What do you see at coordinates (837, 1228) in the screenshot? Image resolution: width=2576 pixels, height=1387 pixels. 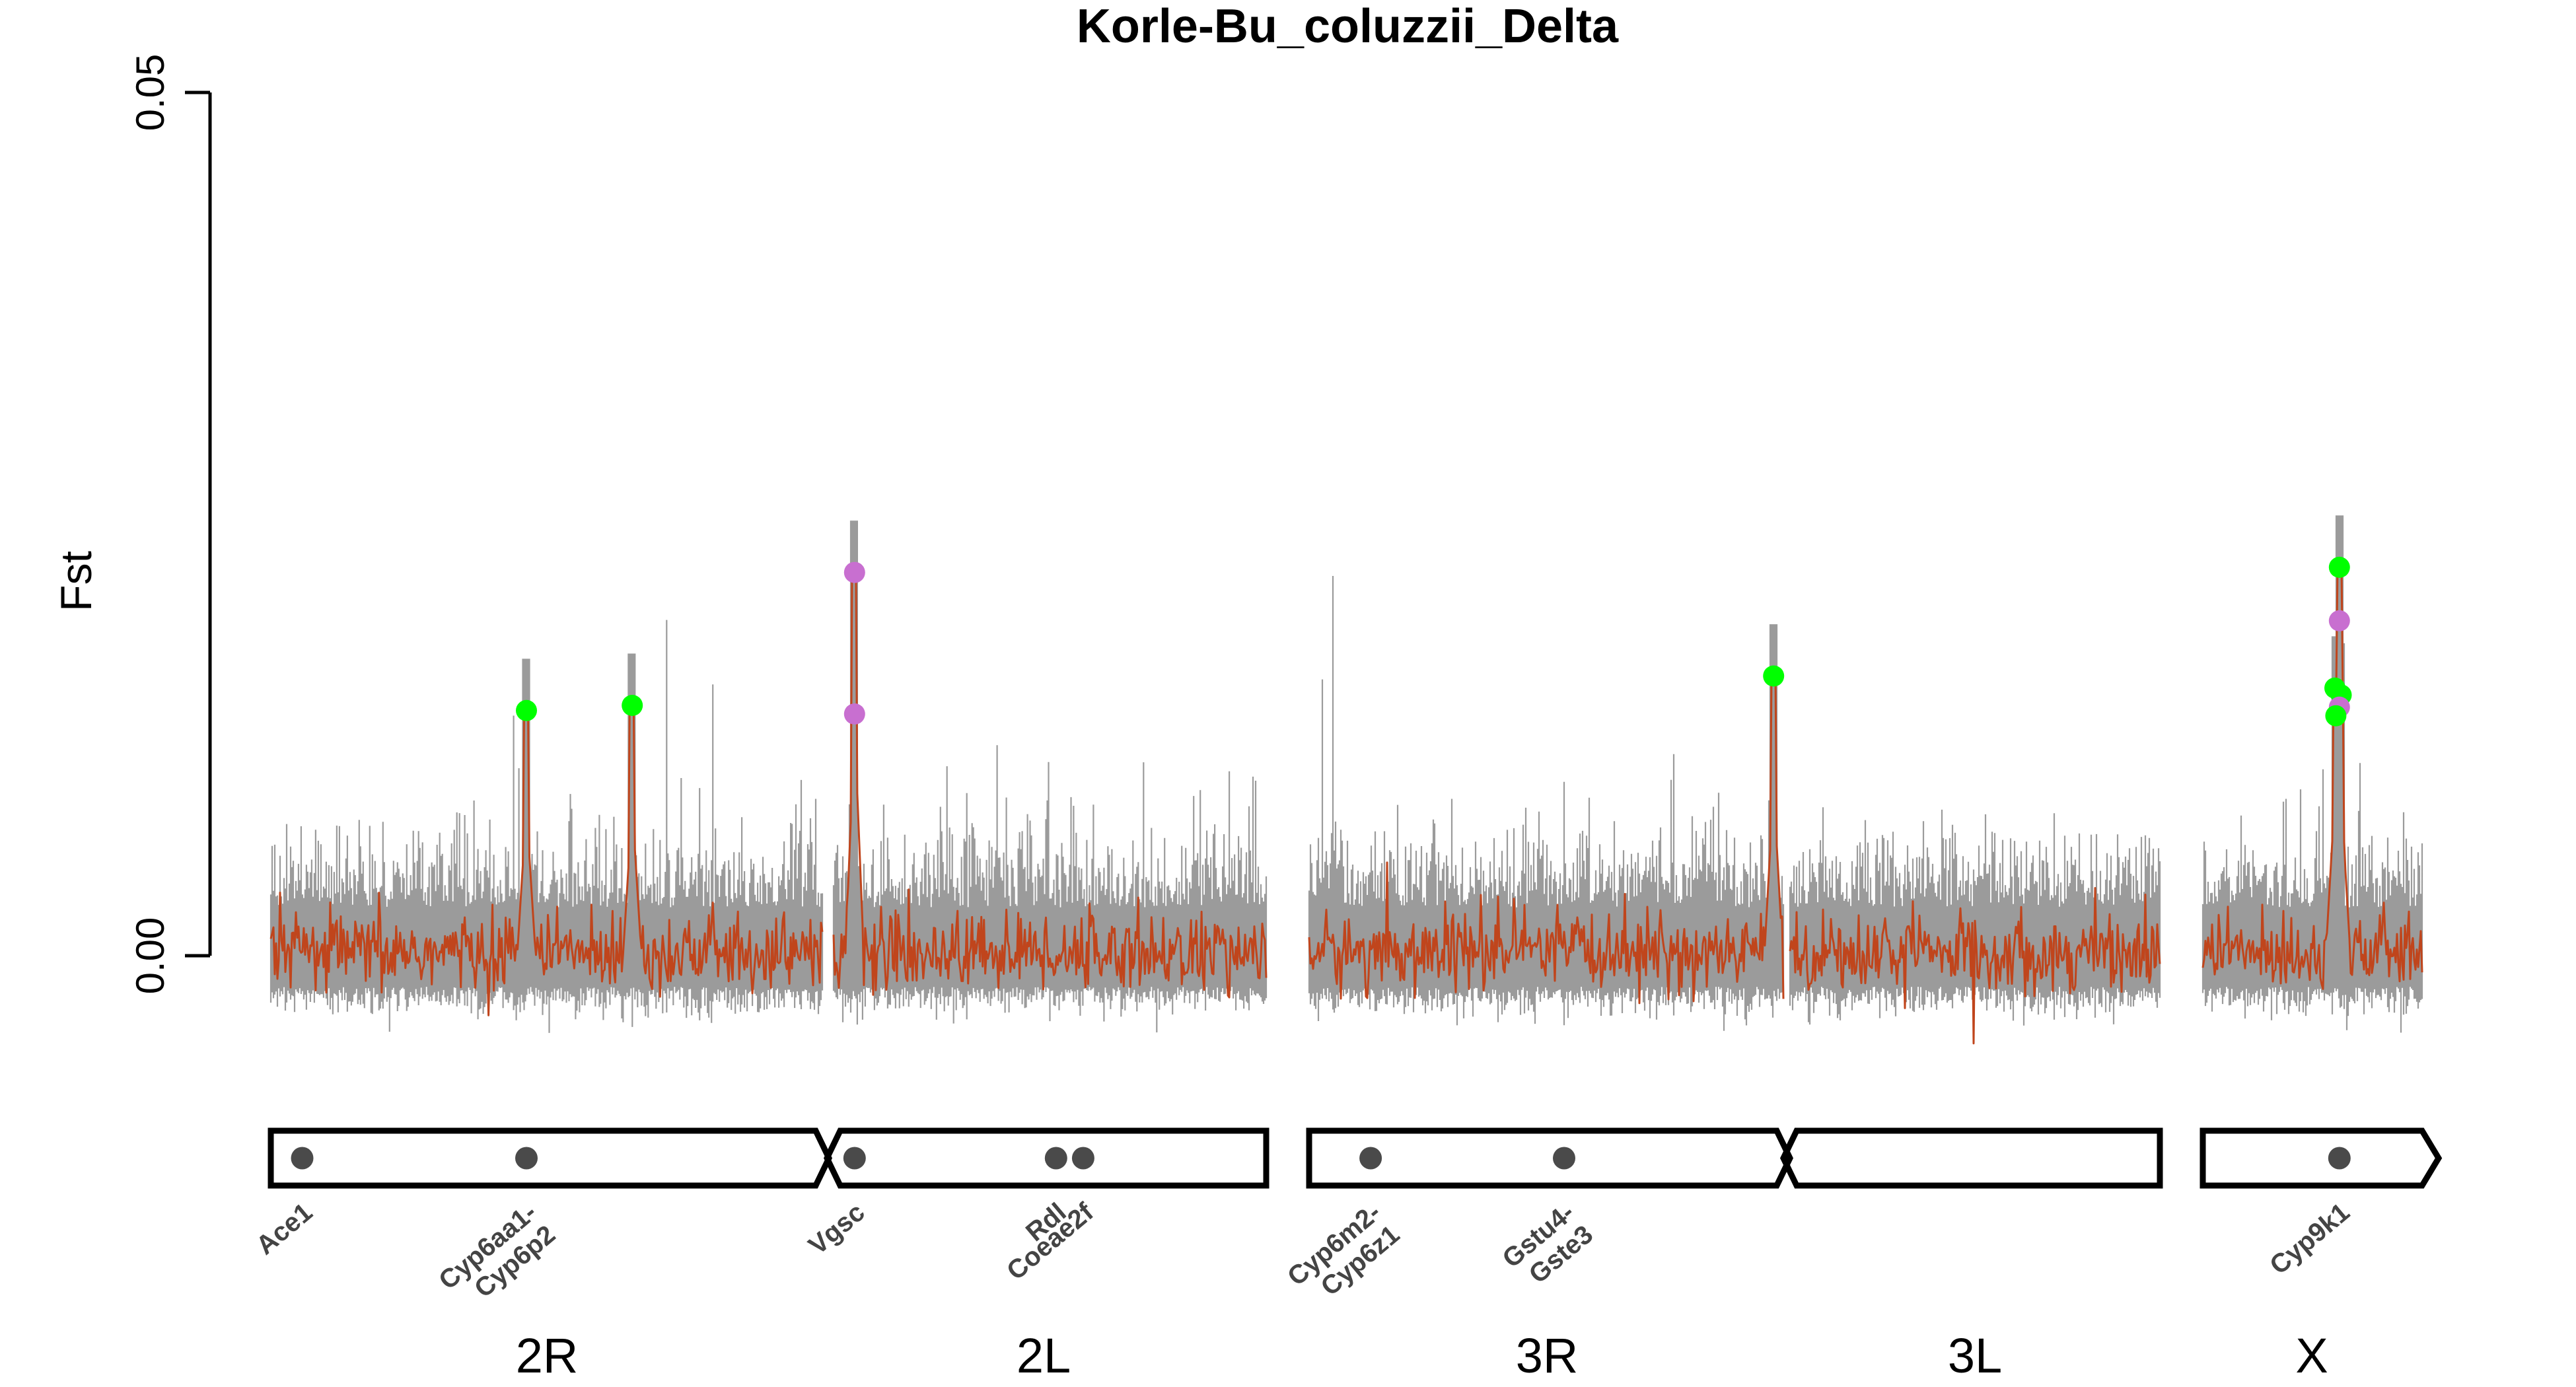 I see `gene-label-2: Vgsc` at bounding box center [837, 1228].